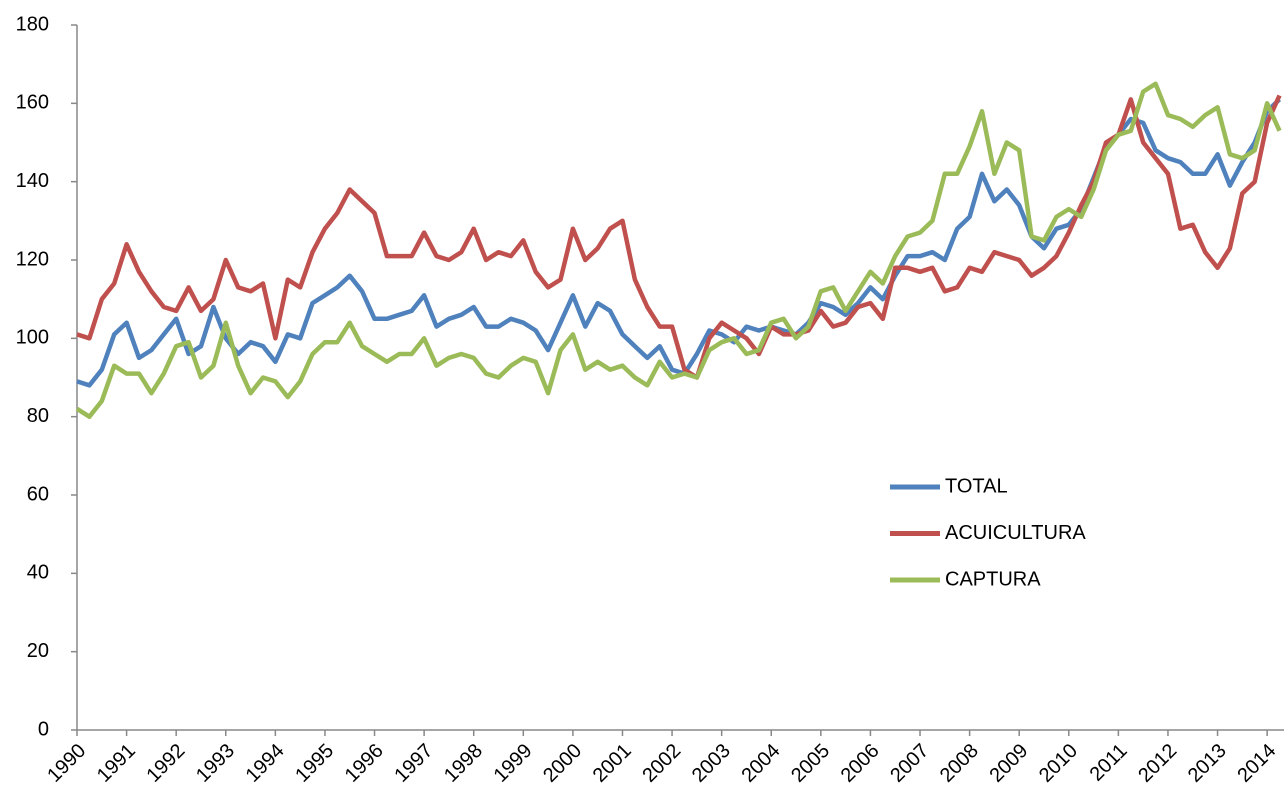  What do you see at coordinates (1157, 763) in the screenshot?
I see `x-tick-label: 2012` at bounding box center [1157, 763].